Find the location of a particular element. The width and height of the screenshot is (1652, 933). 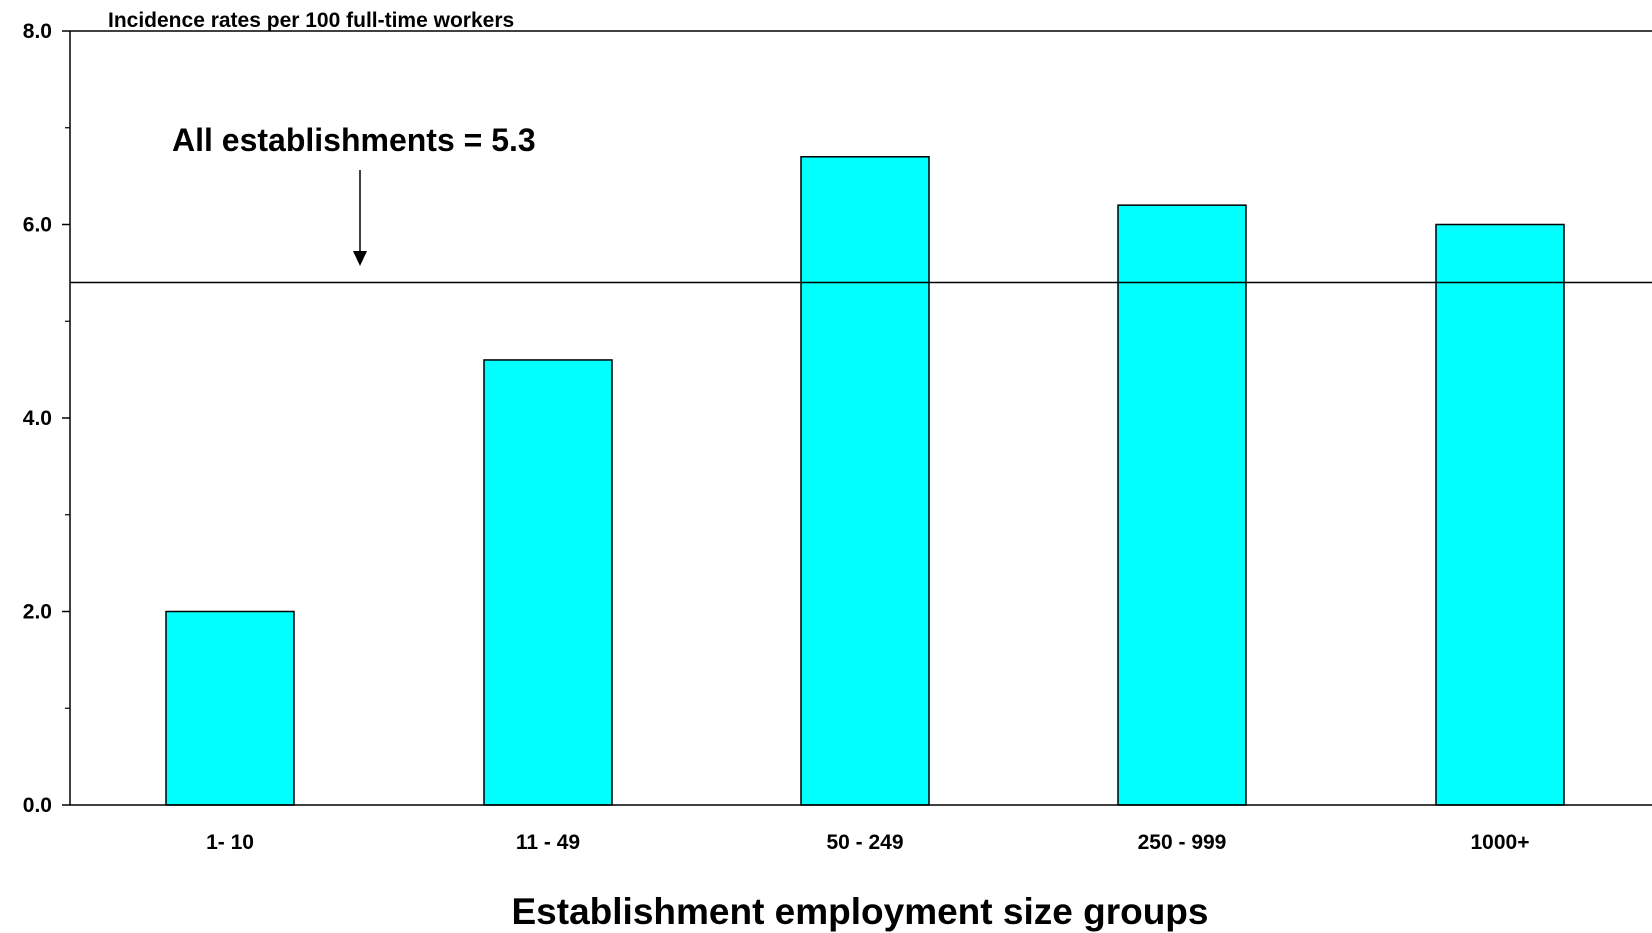

x-axis-title: Establishment employment size groups is located at coordinates (860, 911).